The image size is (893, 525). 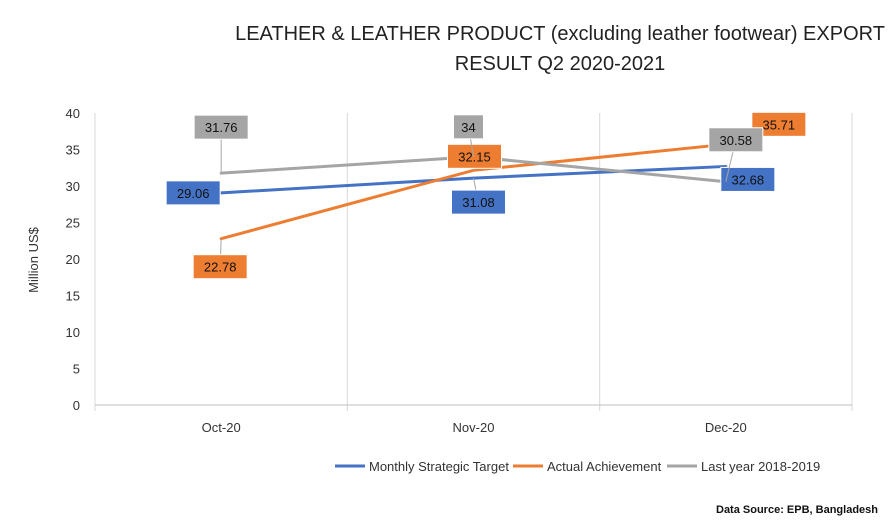 What do you see at coordinates (76, 369) in the screenshot?
I see `y-tick-label: 5` at bounding box center [76, 369].